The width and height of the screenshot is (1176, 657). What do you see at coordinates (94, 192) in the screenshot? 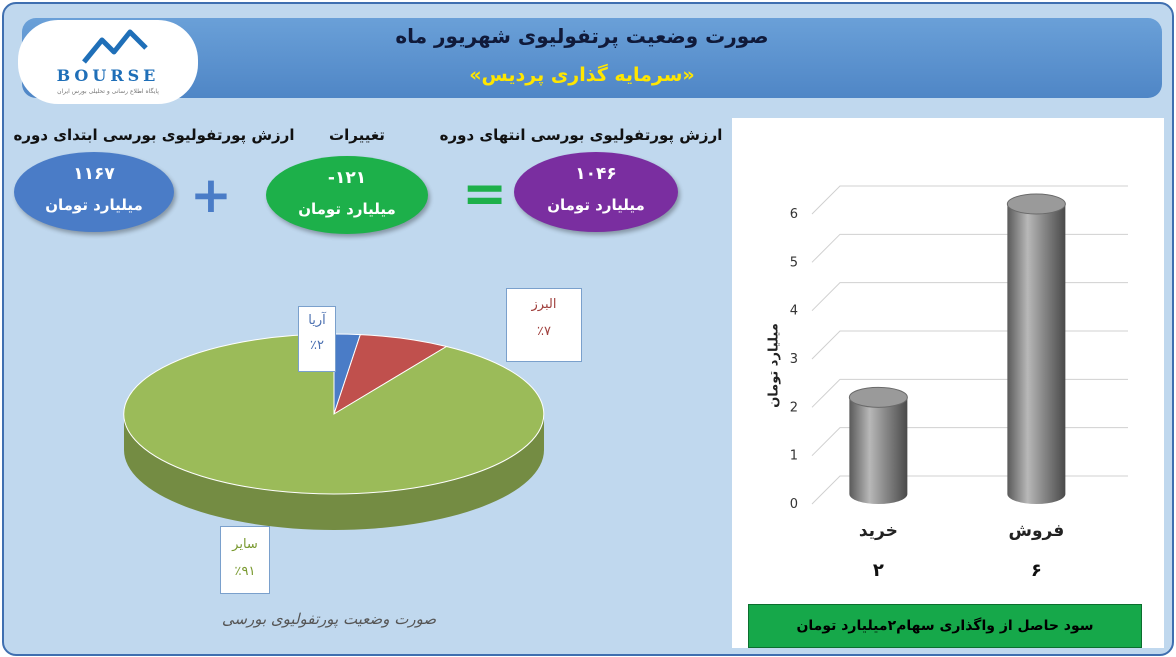
I see `start-value-oval: ۱۱۶۷ میلیارد تومان` at bounding box center [94, 192].